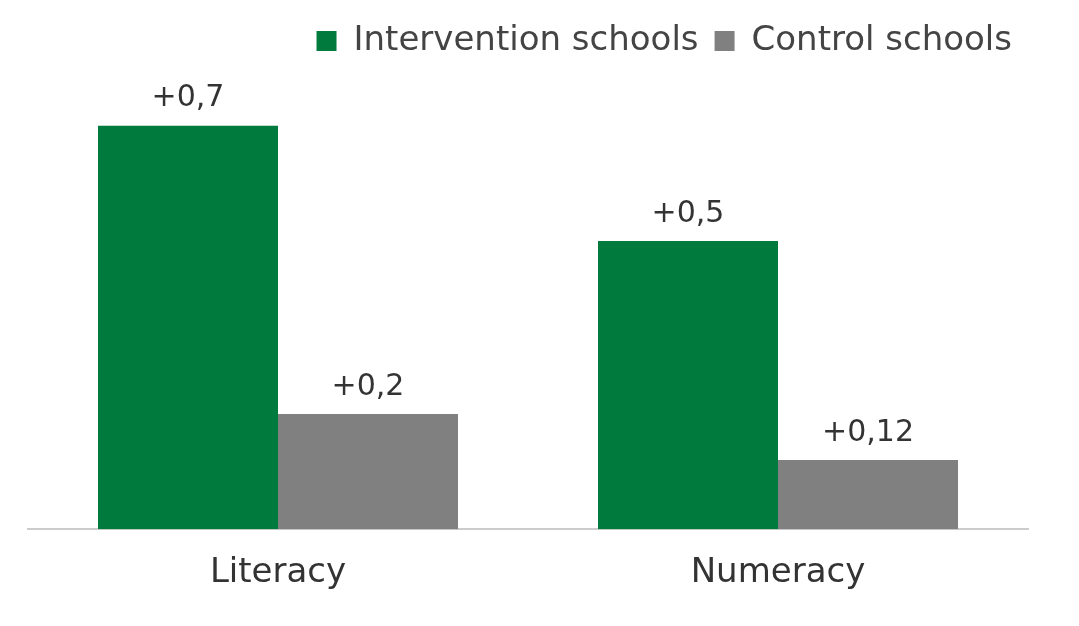  What do you see at coordinates (368, 384) in the screenshot?
I see `data-label: +0,2` at bounding box center [368, 384].